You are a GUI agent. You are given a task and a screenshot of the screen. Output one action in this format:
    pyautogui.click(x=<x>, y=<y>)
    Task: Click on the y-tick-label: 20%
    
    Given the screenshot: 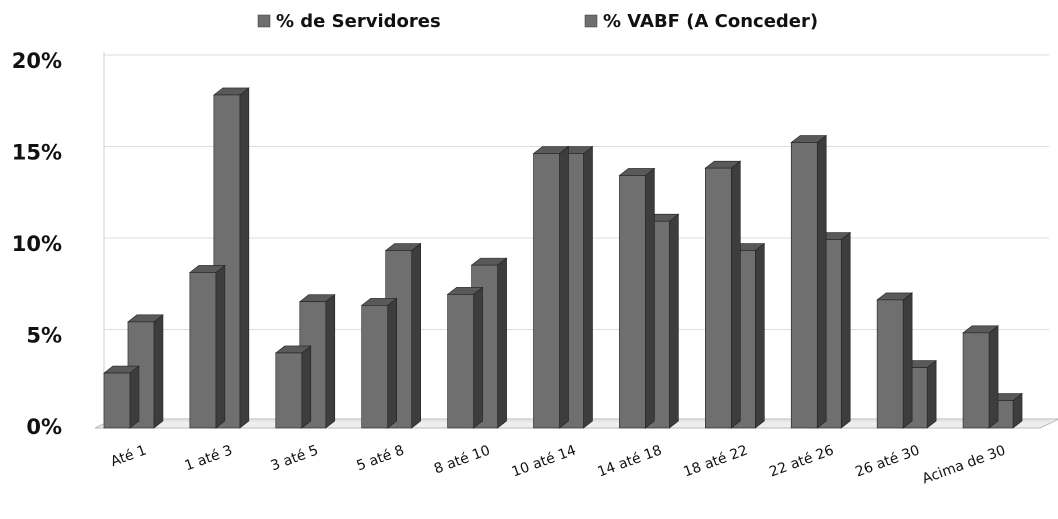 What is the action you would take?
    pyautogui.click(x=37, y=61)
    